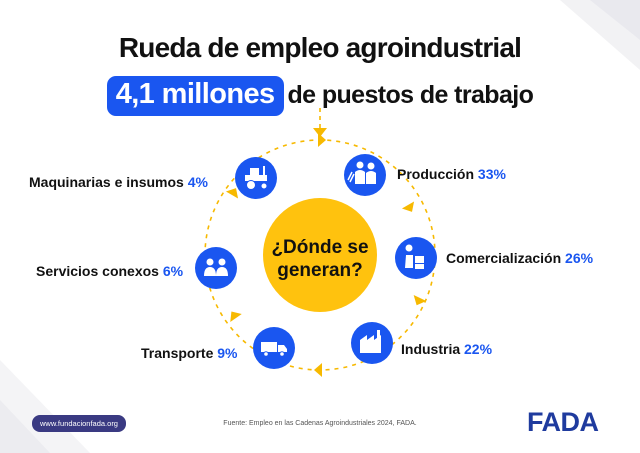  Describe the element at coordinates (118, 182) in the screenshot. I see `sector-label-maquinarias: Maquinarias e insumos 4%` at that location.